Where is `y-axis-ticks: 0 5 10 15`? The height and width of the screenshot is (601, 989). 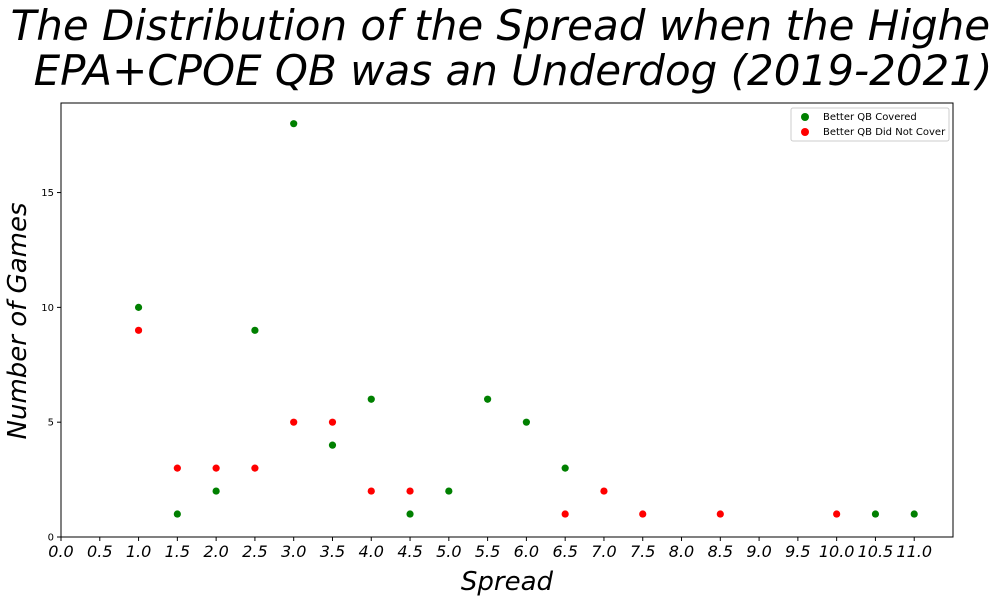
y-axis-ticks: 0 5 10 15 is located at coordinates (51, 366).